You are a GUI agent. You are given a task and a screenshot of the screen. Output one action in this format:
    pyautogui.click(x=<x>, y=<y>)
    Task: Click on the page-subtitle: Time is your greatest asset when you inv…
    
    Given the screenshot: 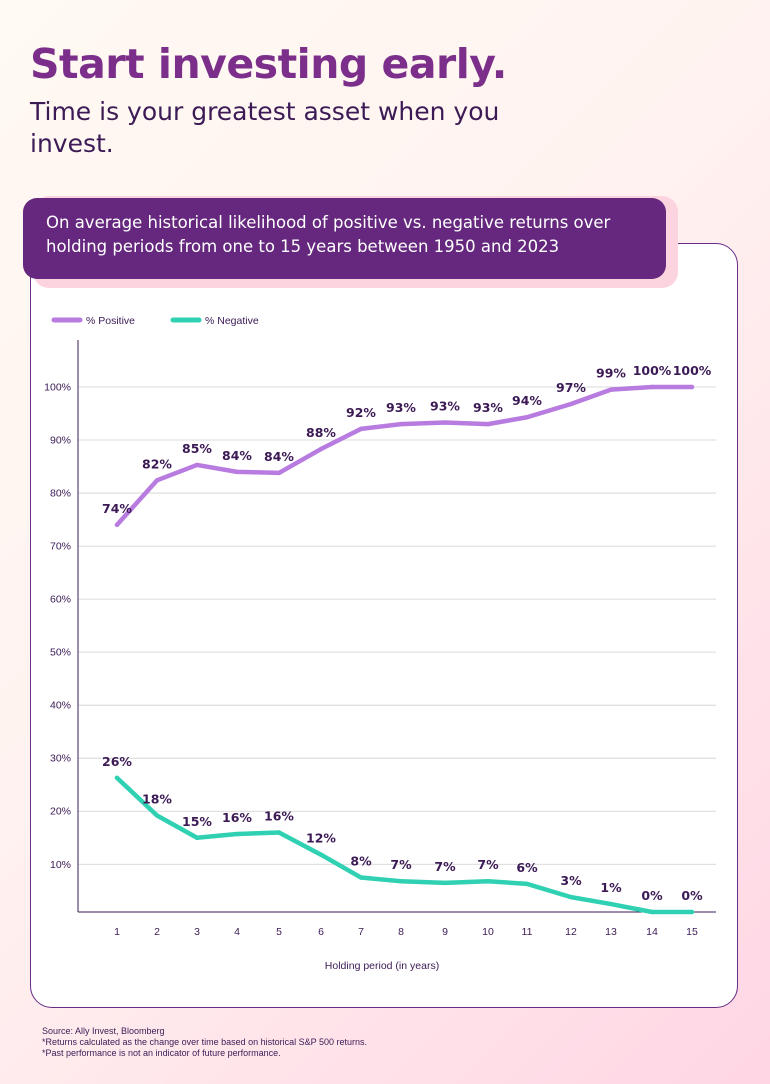 What is the action you would take?
    pyautogui.click(x=265, y=127)
    